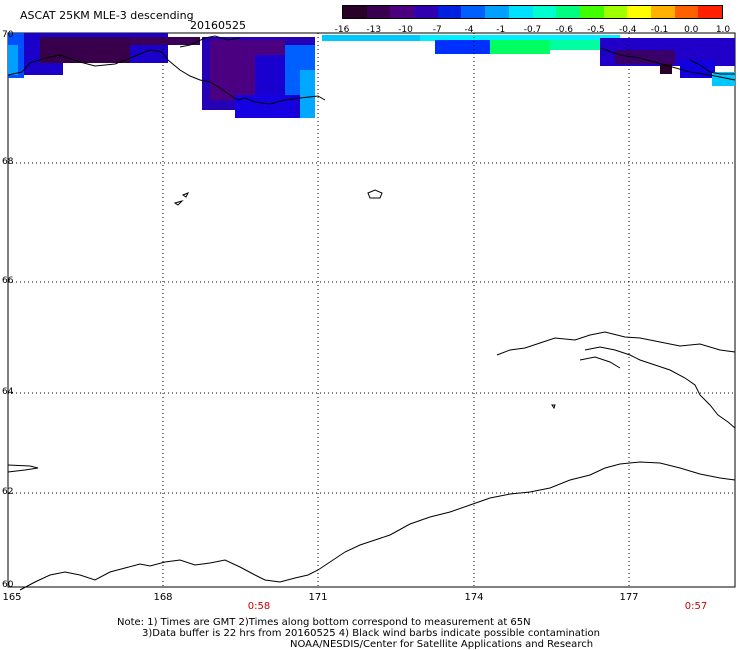  What do you see at coordinates (564, 30) in the screenshot?
I see `colorbar-label: -0.6` at bounding box center [564, 30].